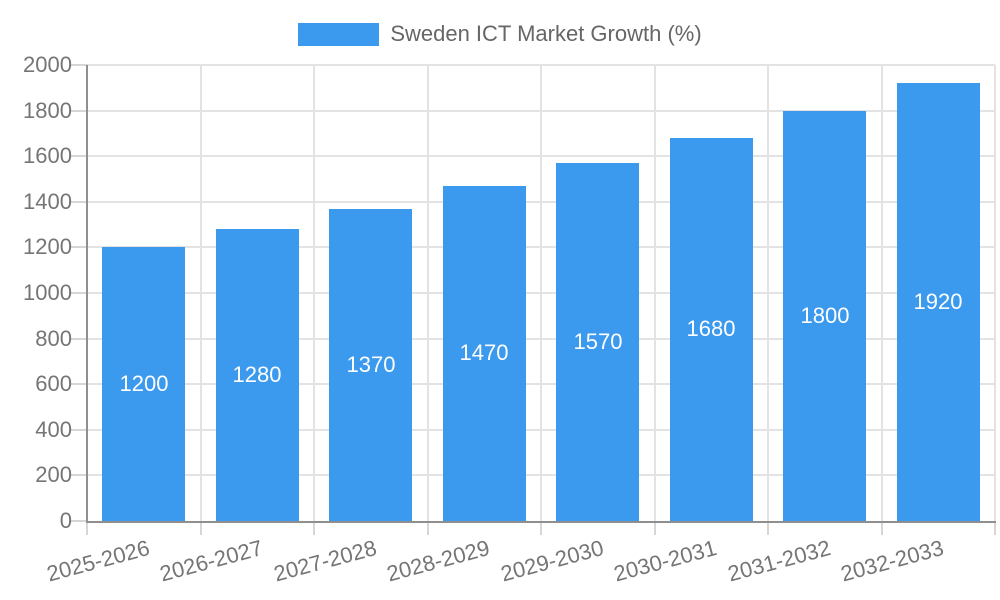 The image size is (1000, 600). What do you see at coordinates (370, 364) in the screenshot?
I see `bar-2027-2028` at bounding box center [370, 364].